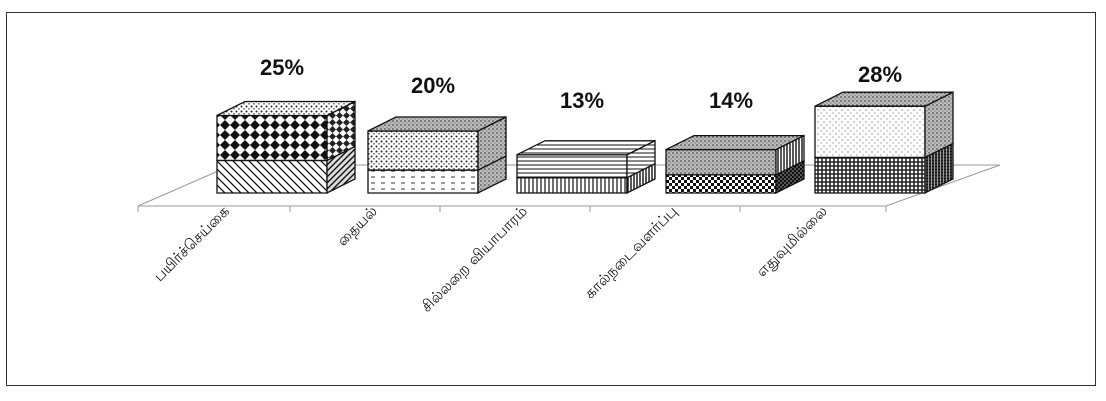 Image resolution: width=1106 pixels, height=401 pixels. Describe the element at coordinates (791, 241) in the screenshot. I see `category-label: எதுவுமில்லை` at that location.